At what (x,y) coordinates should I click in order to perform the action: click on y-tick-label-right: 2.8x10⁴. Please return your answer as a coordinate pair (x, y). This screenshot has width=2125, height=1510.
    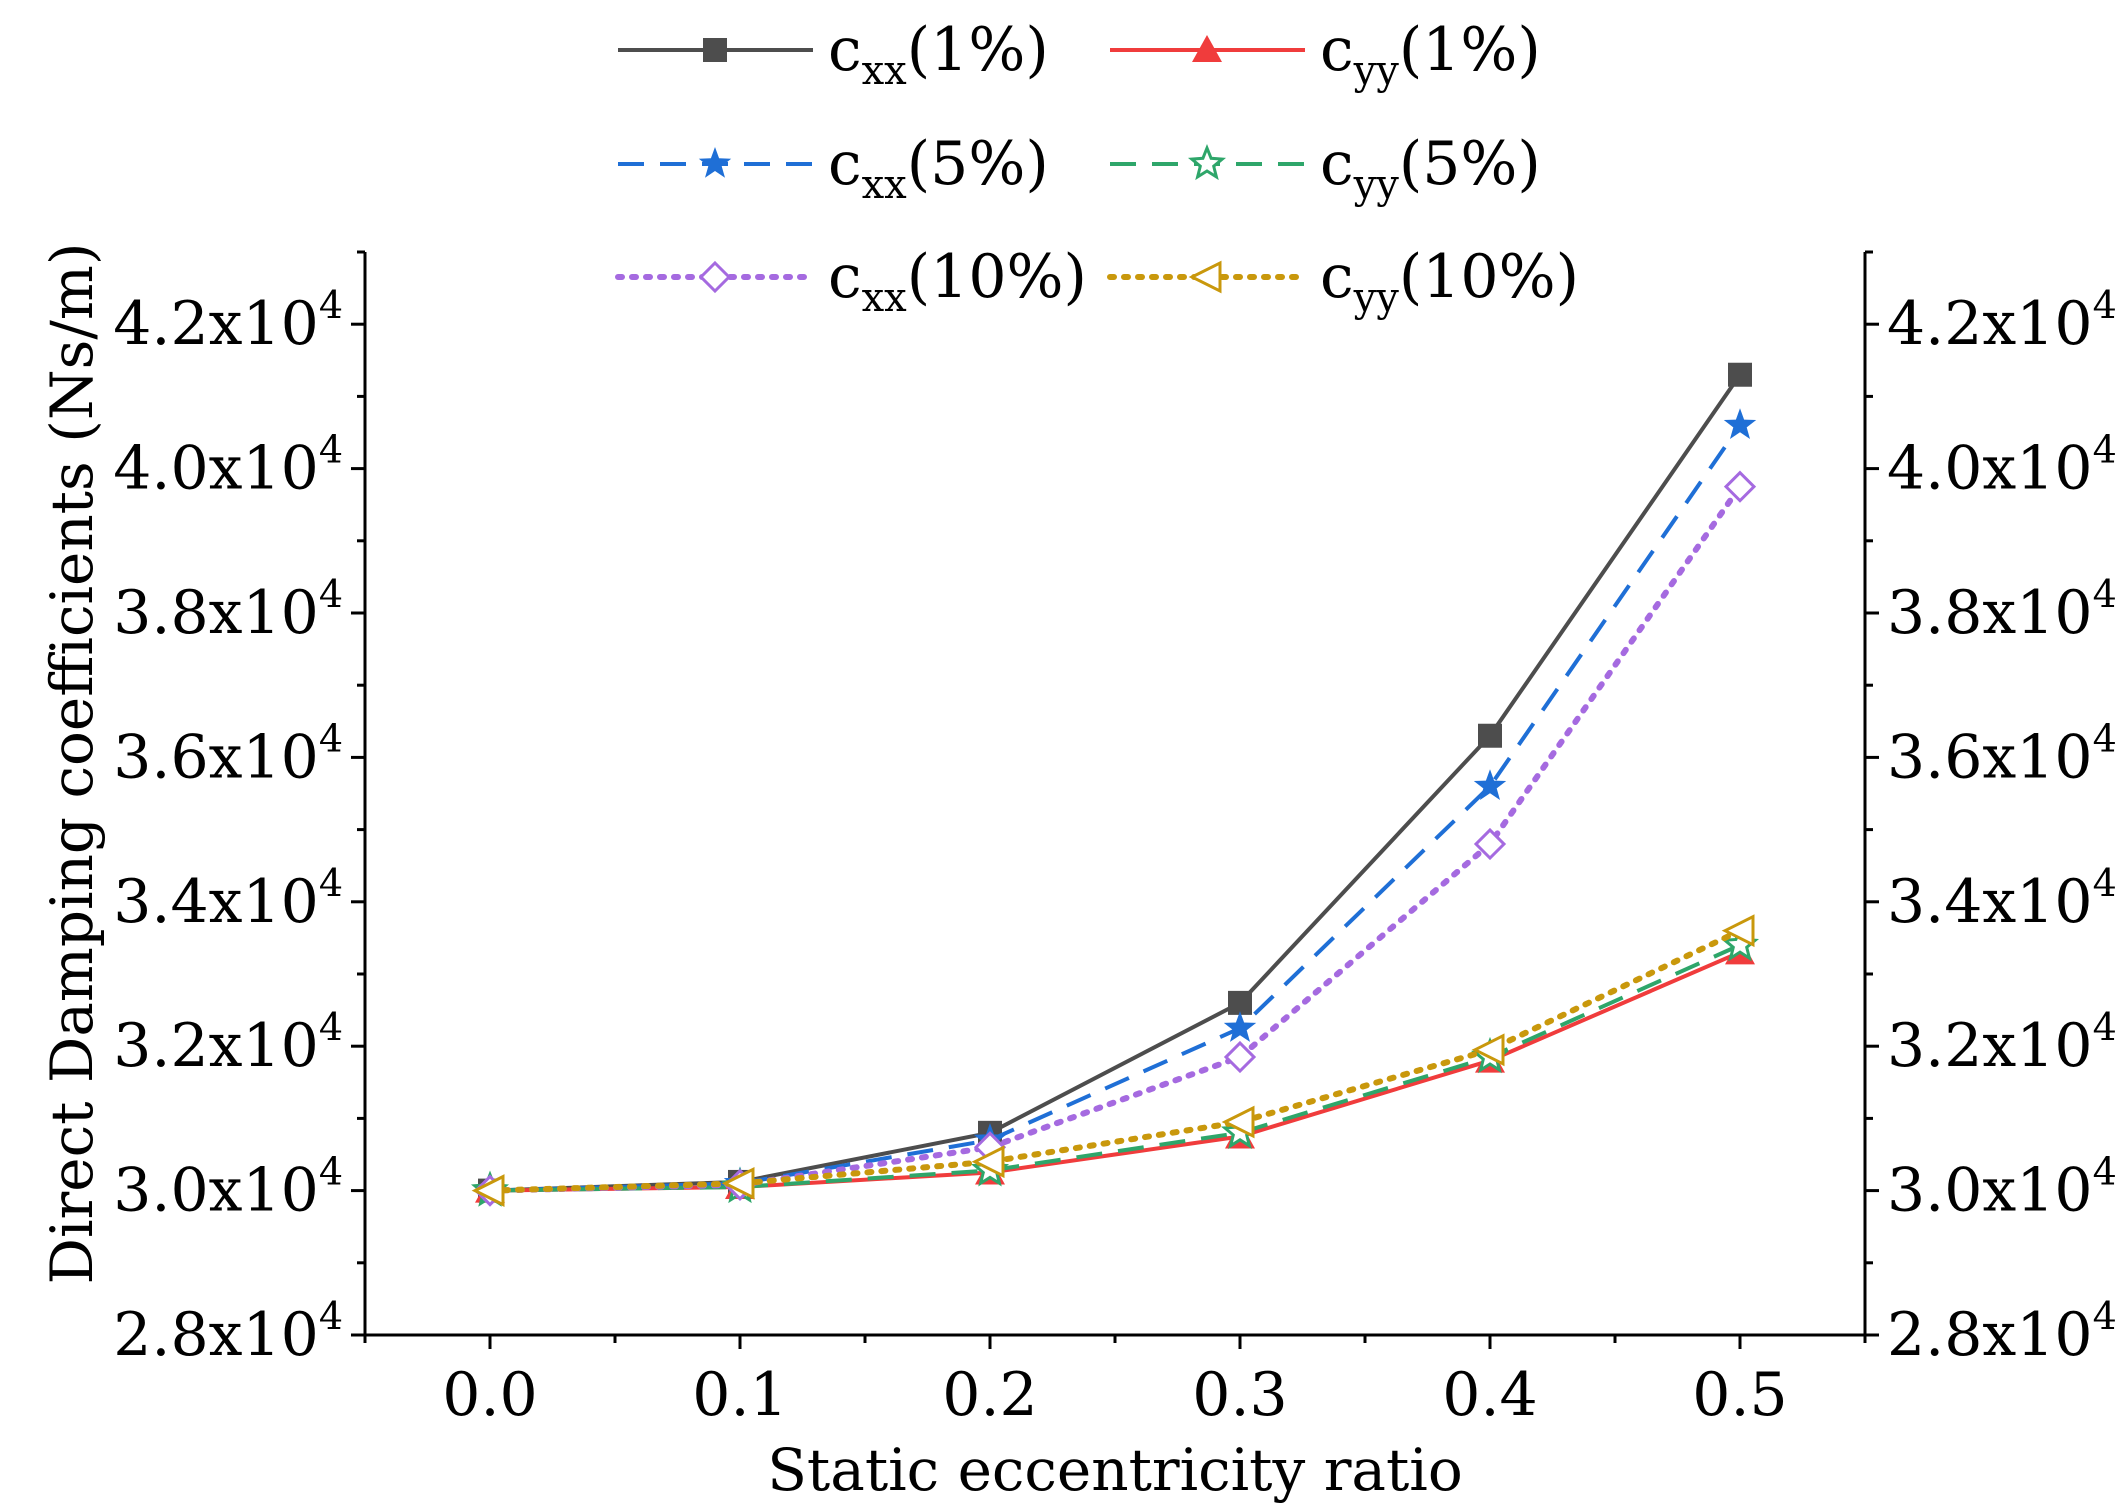
    Looking at the image, I should click on (2002, 1332).